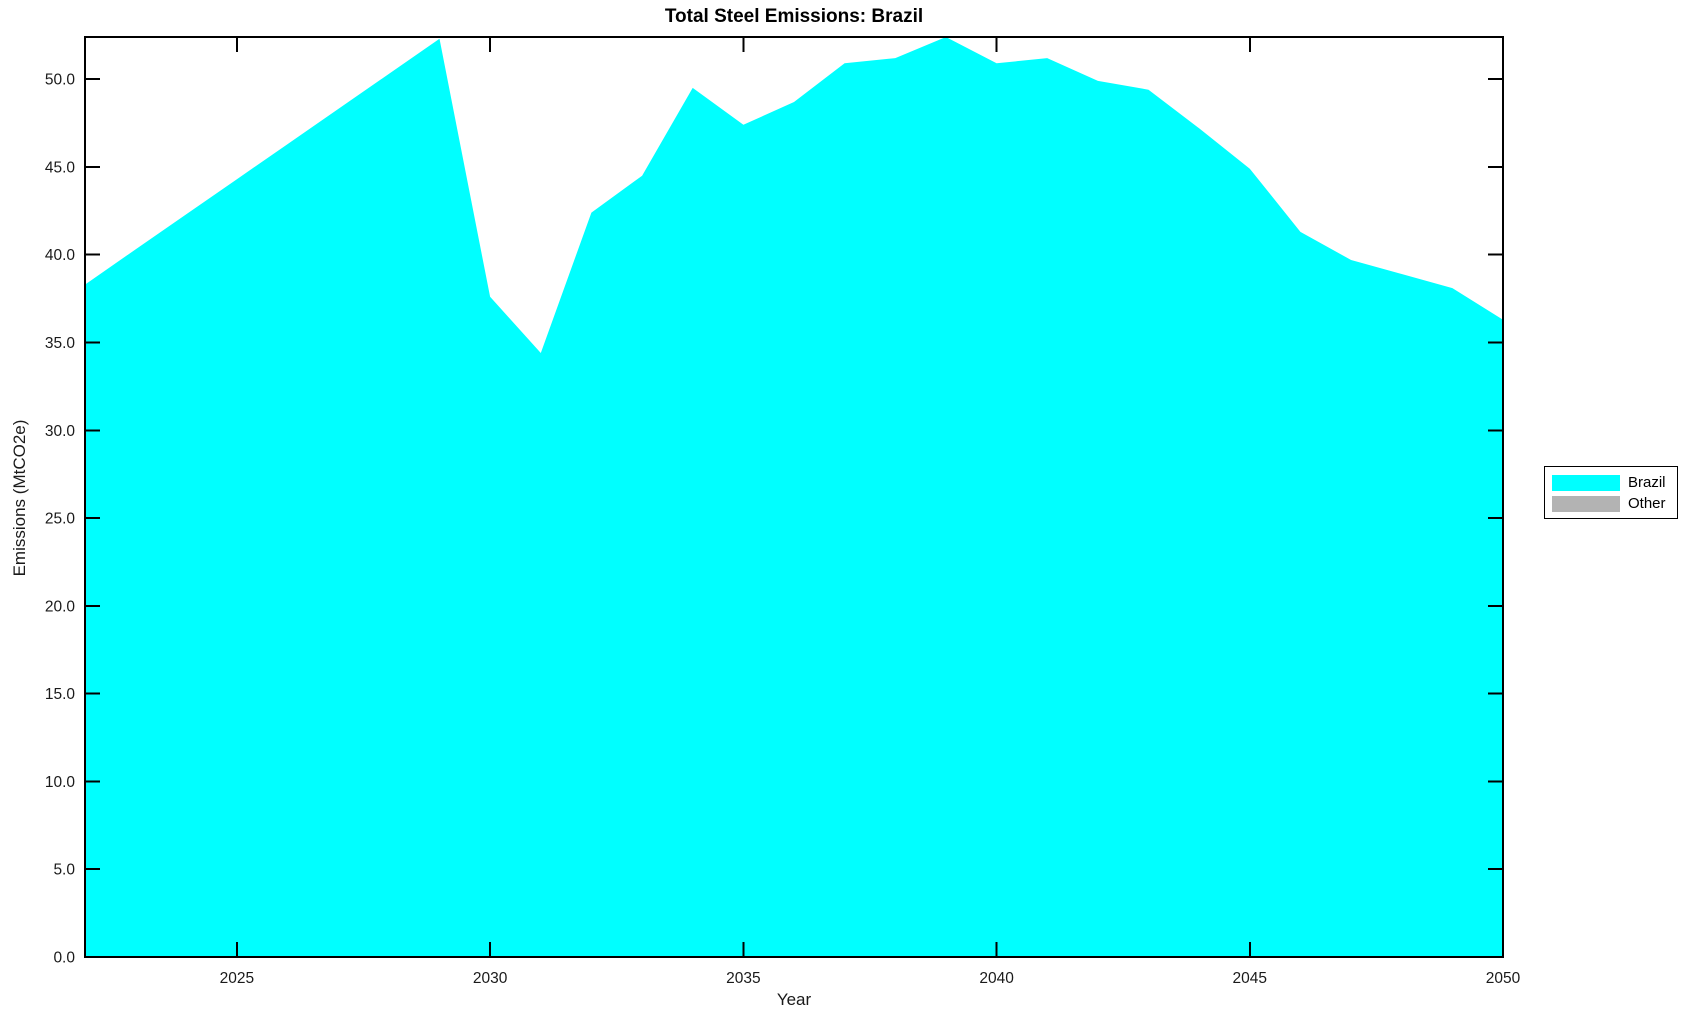  What do you see at coordinates (1647, 503) in the screenshot?
I see `legend-label-other: Other` at bounding box center [1647, 503].